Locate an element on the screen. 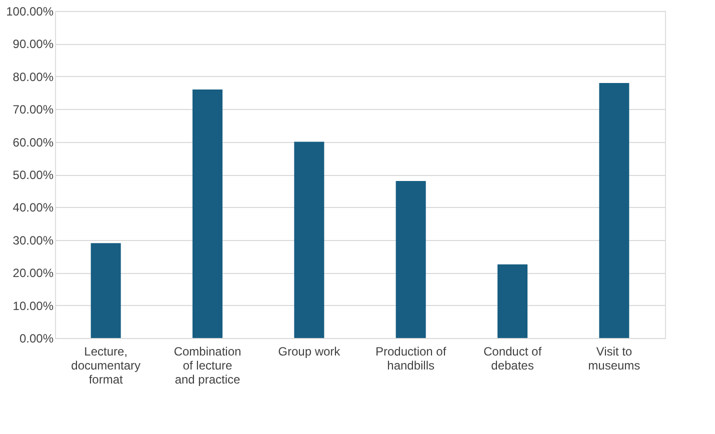 The height and width of the screenshot is (434, 715). y-tick-label: 80.00% is located at coordinates (33, 77).